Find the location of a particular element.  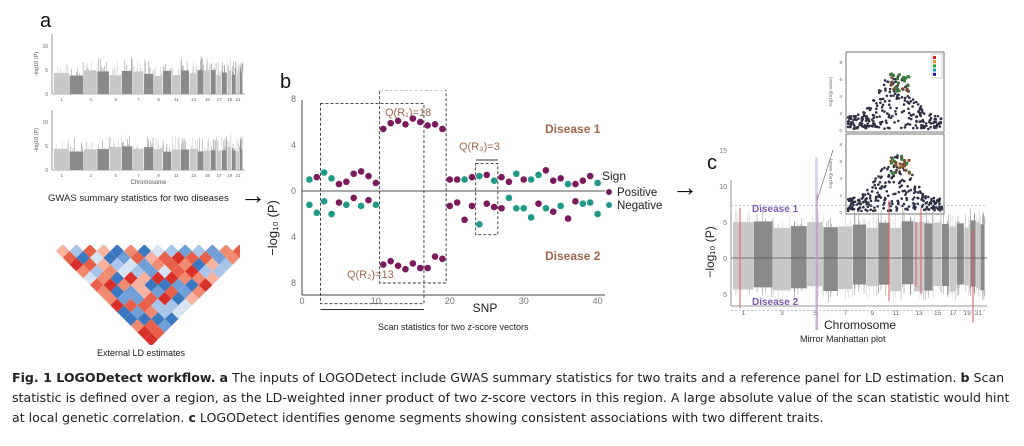

c-y-tick-label: 10 is located at coordinates (723, 187).